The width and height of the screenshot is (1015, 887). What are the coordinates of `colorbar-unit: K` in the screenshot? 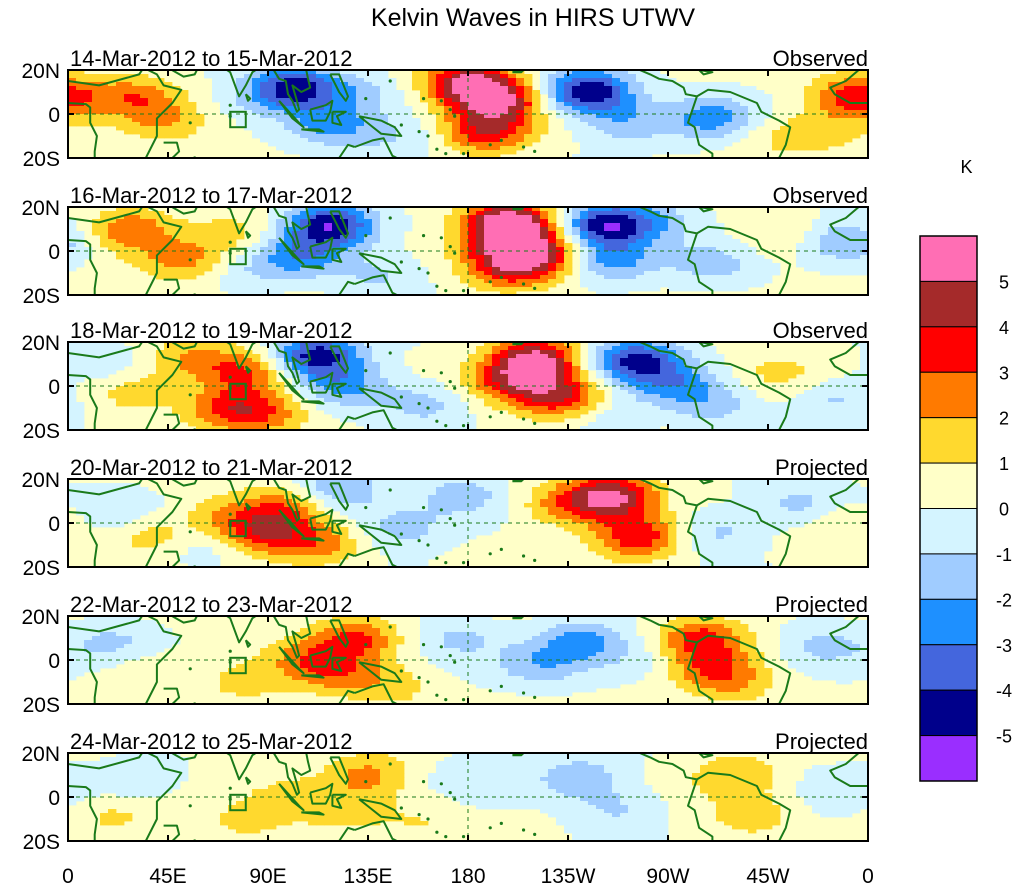 It's located at (966, 167).